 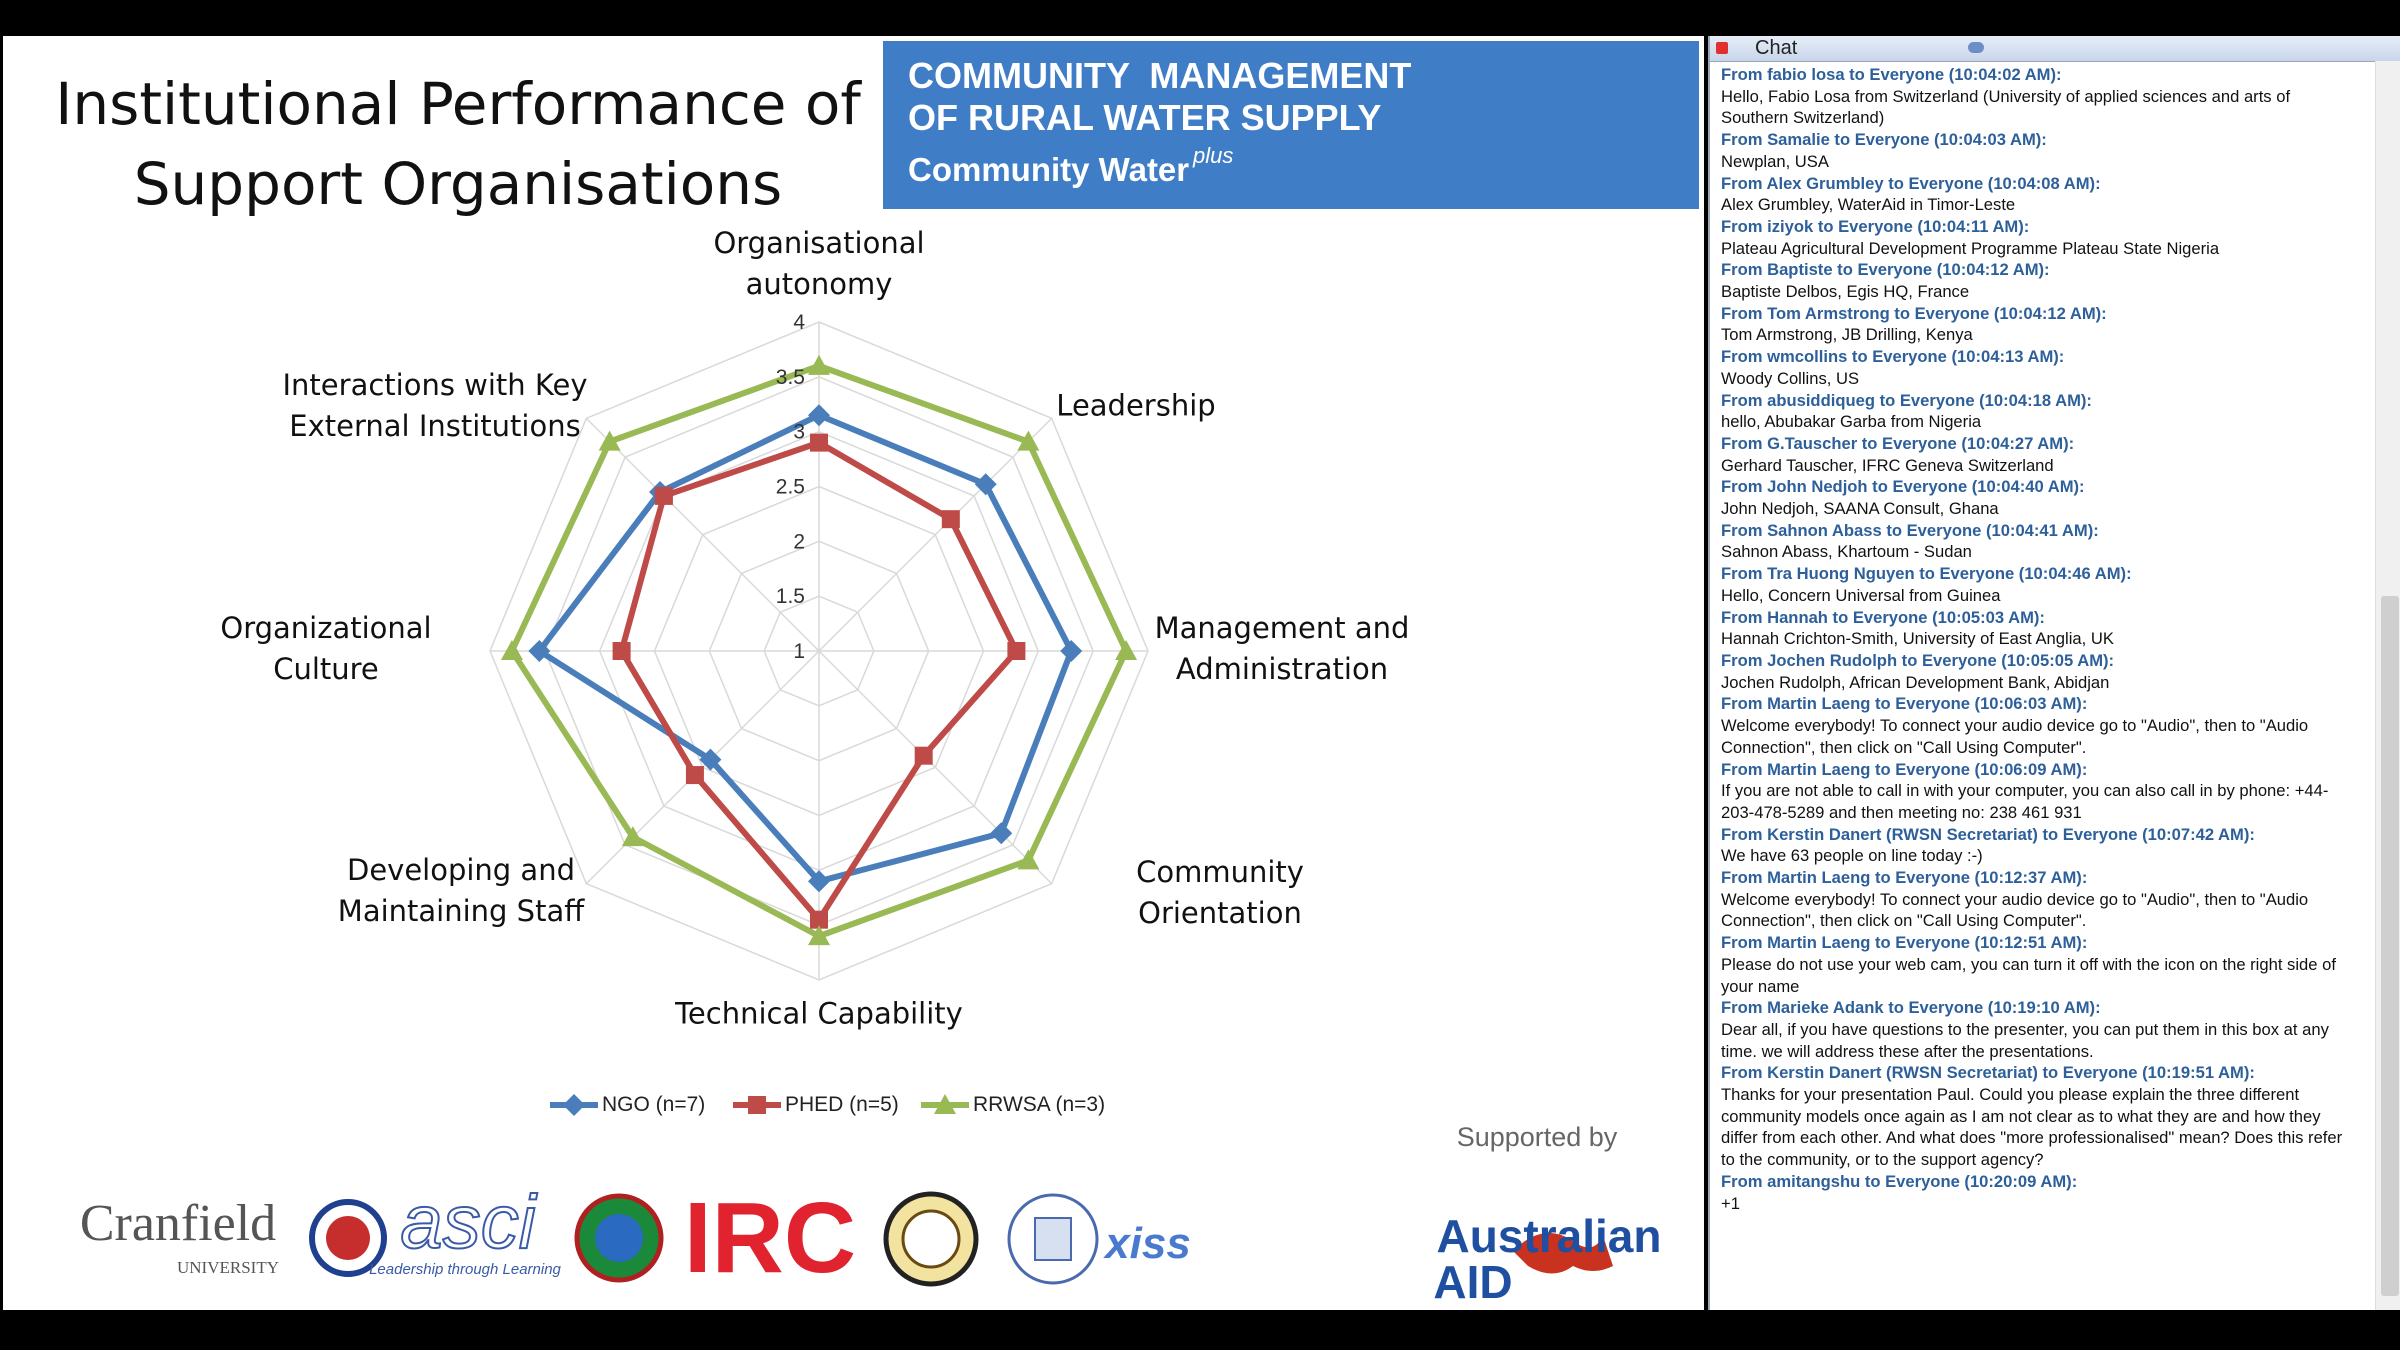 What do you see at coordinates (1776, 48) in the screenshot?
I see `chat-title: Chat` at bounding box center [1776, 48].